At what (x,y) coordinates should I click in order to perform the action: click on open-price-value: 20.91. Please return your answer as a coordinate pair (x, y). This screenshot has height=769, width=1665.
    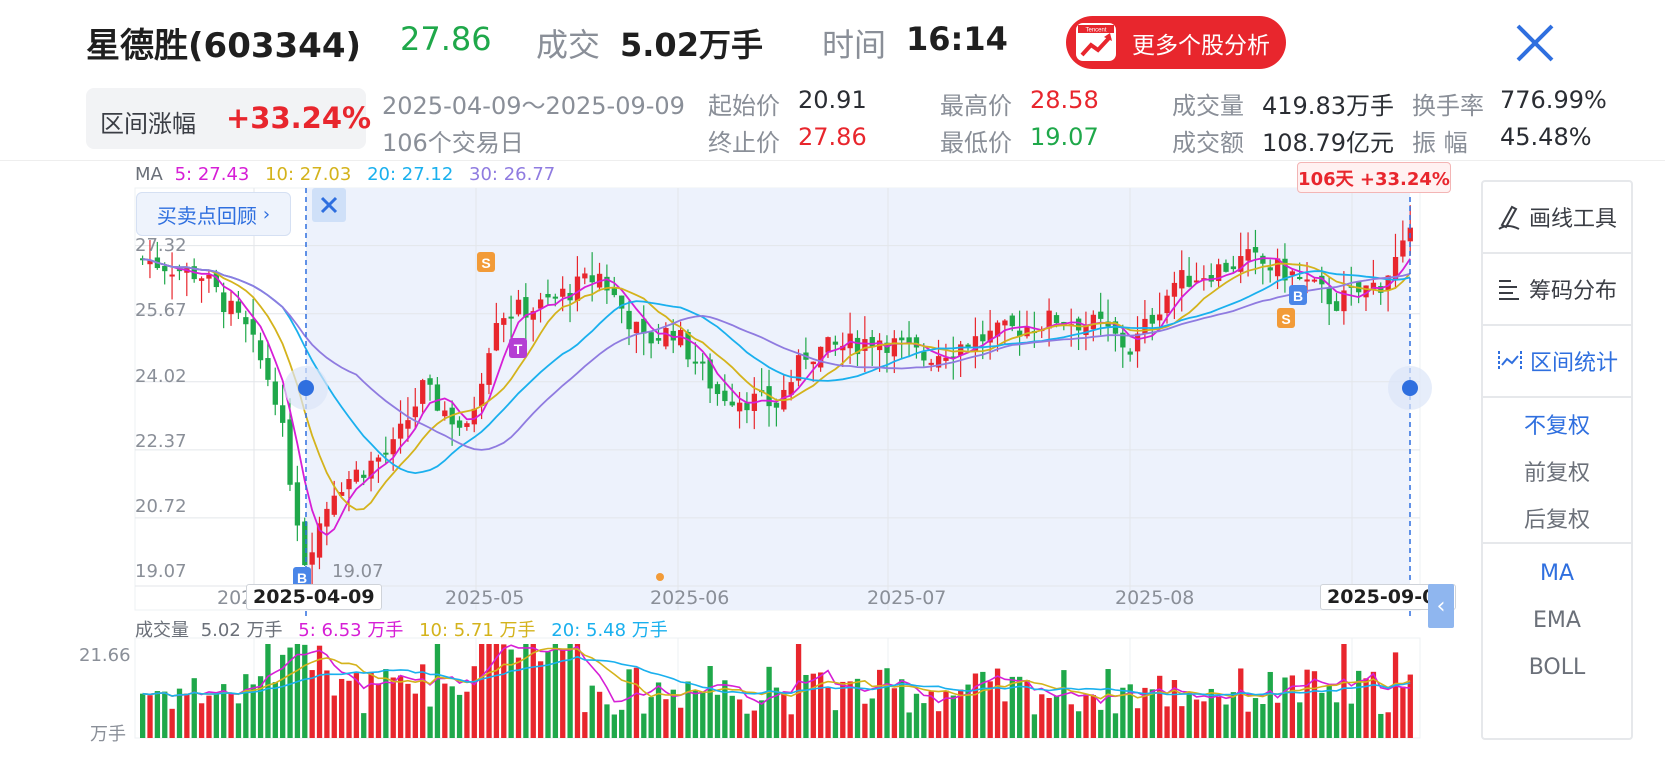
    Looking at the image, I should click on (832, 100).